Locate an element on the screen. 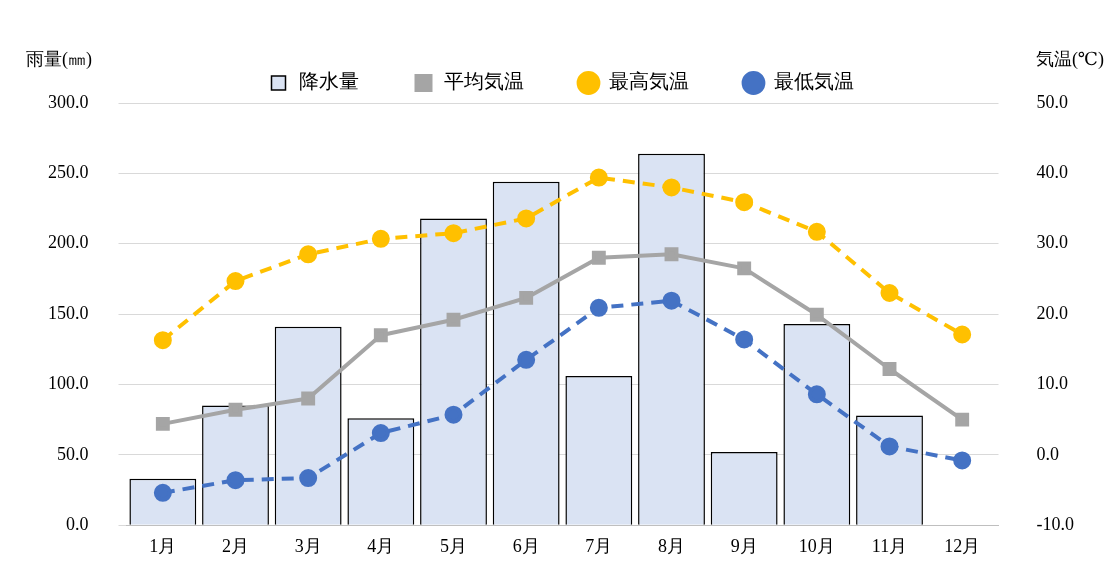 This screenshot has width=1118, height=576. y2-tick-label: 30.0 is located at coordinates (1052, 242).